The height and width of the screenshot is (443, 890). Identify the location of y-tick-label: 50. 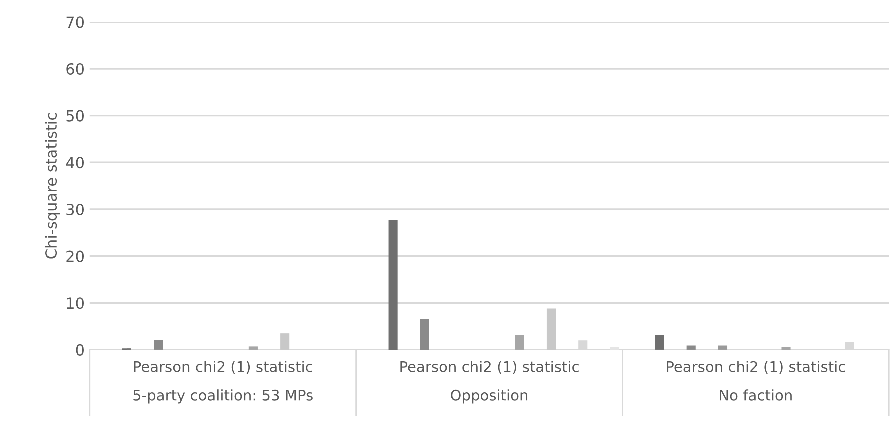
(75, 116).